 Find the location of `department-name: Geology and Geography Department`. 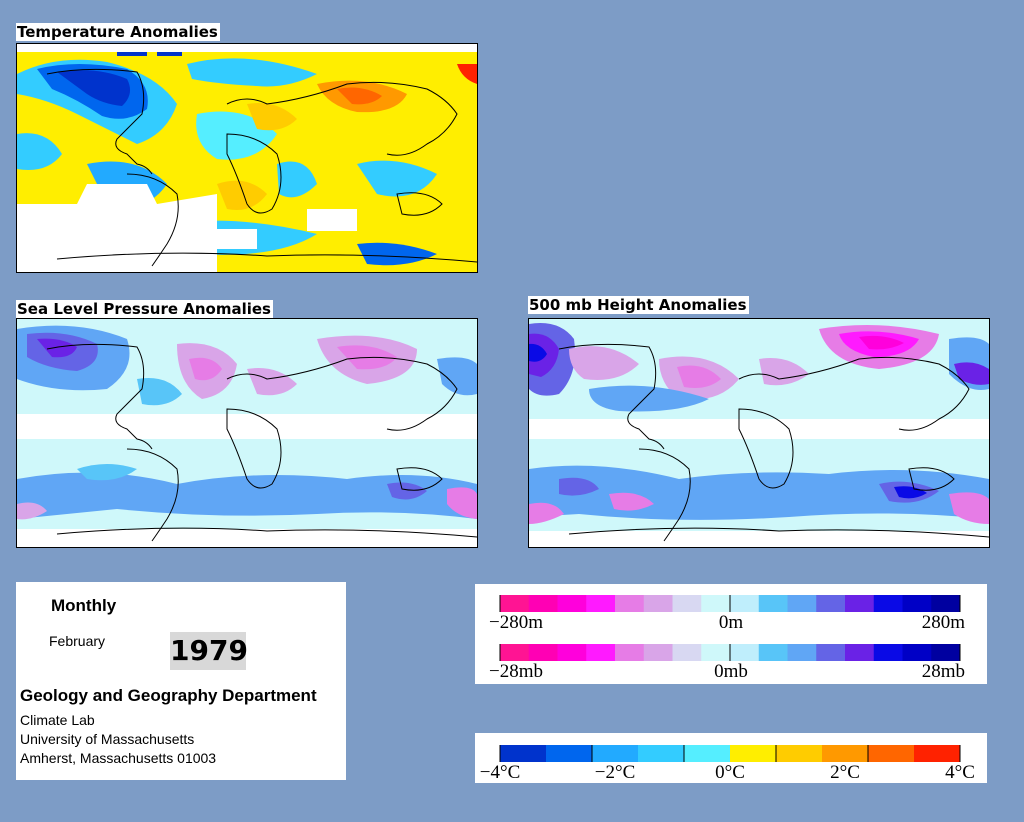

department-name: Geology and Geography Department is located at coordinates (168, 695).